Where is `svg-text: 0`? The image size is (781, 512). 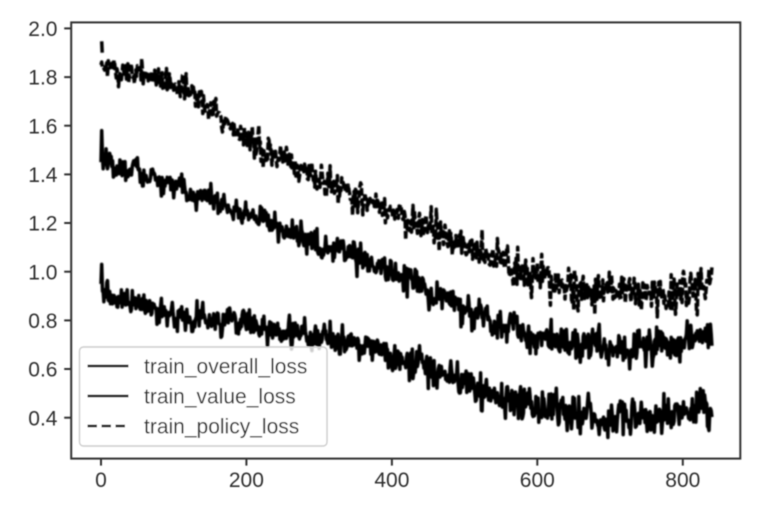
svg-text: 0 is located at coordinates (101, 480).